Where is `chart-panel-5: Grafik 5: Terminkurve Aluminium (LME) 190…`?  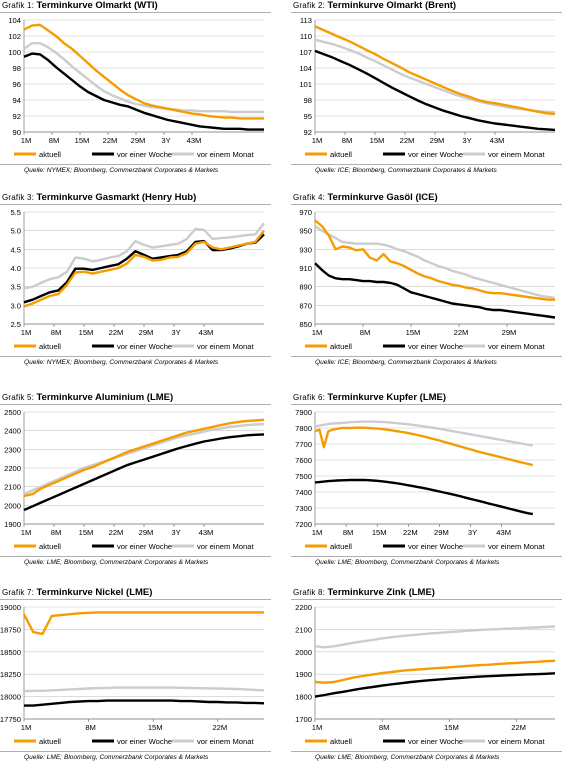
chart-panel-5: Grafik 5: Terminkurve Aluminium (LME) 190… is located at coordinates (135, 487).